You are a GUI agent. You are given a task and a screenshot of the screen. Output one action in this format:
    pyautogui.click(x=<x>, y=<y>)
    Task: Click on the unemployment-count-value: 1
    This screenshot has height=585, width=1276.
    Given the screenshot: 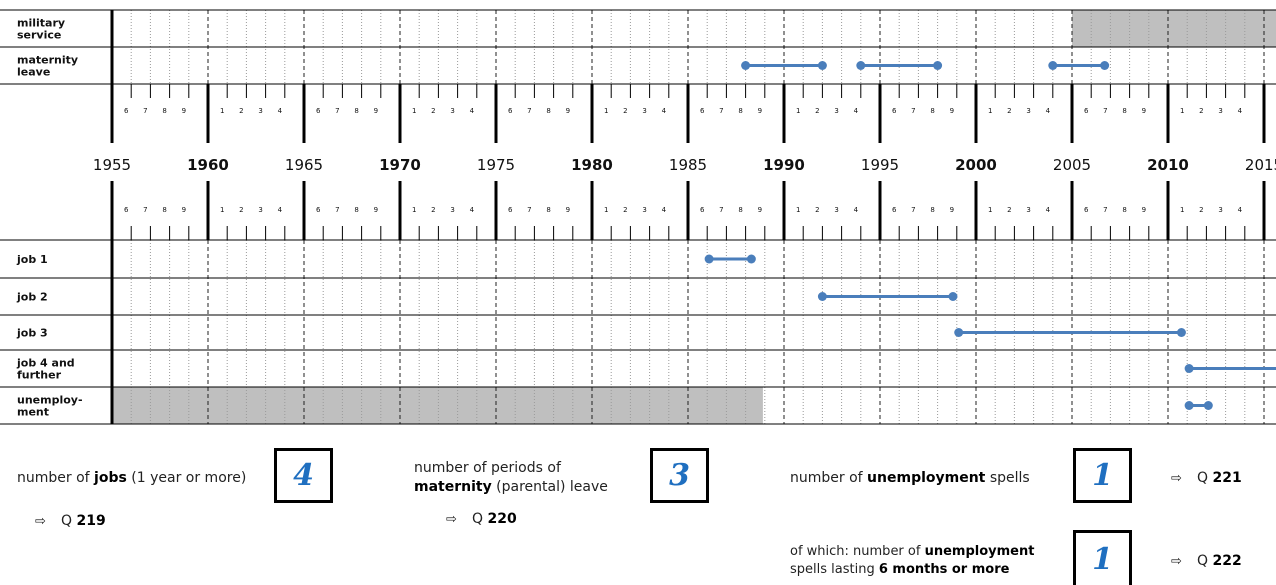 What is the action you would take?
    pyautogui.click(x=1102, y=475)
    